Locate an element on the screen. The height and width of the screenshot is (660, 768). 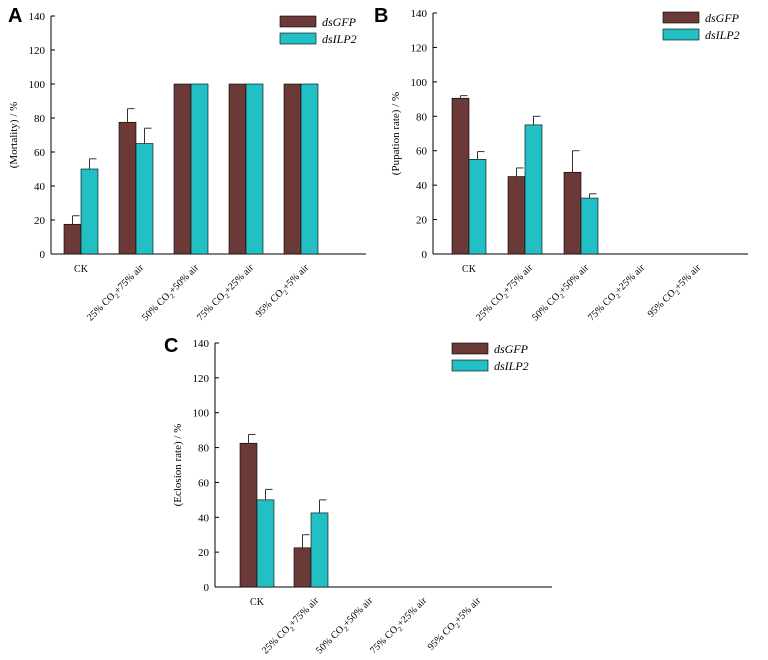
panel-letter: A is located at coordinates (15, 16).